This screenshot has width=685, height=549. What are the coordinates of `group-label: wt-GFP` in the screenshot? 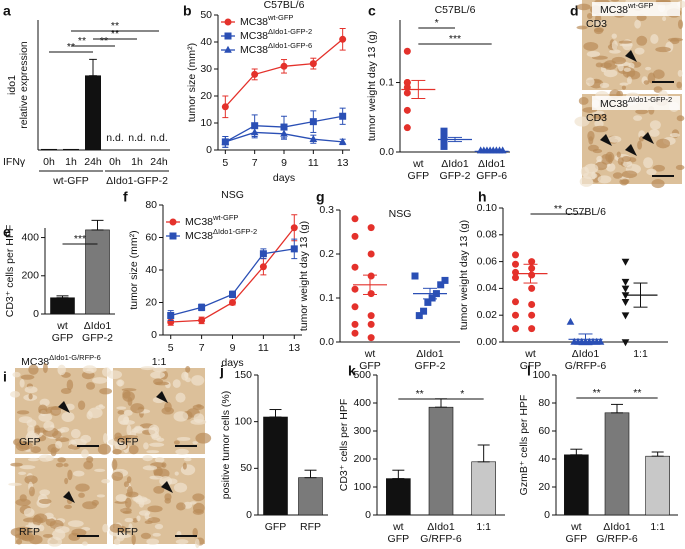 It's located at (70, 181).